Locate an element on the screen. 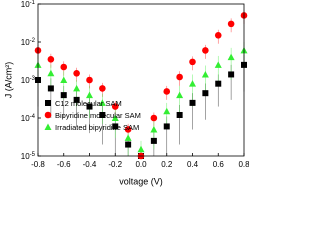  y-tick-label: 10⁻⁵ is located at coordinates (28, 157).